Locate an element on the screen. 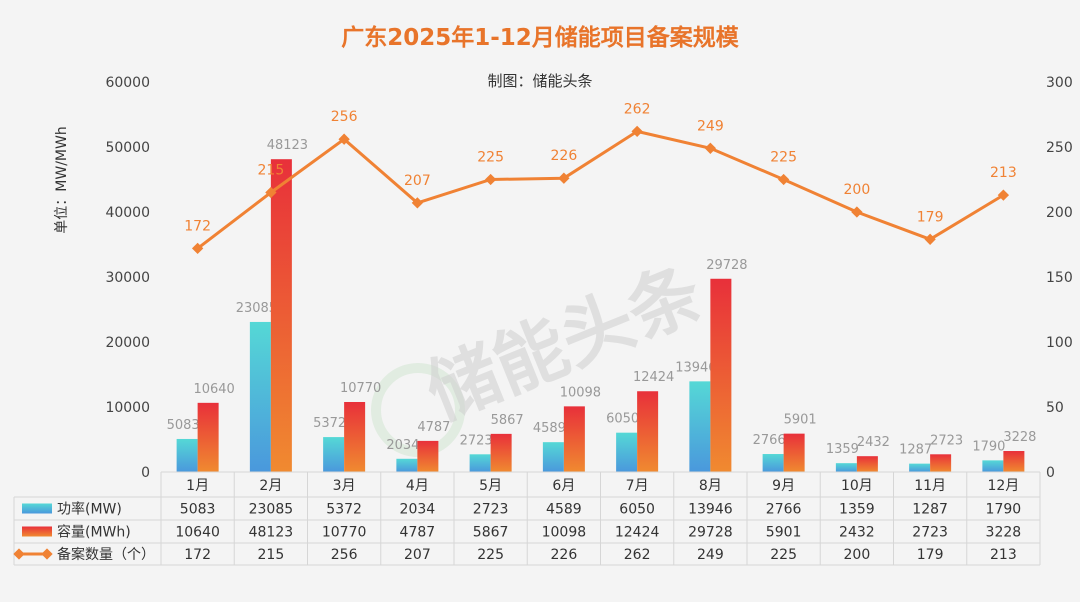 This screenshot has width=1080, height=602. x-tick-label: 4月 is located at coordinates (417, 486).